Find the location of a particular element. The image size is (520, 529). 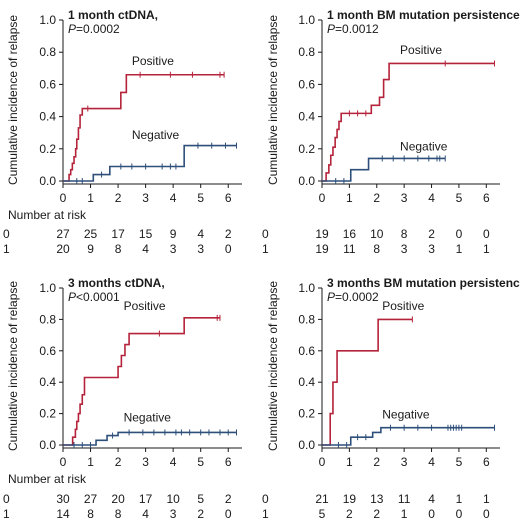

risk-table-title: Number at risk is located at coordinates (47, 215).